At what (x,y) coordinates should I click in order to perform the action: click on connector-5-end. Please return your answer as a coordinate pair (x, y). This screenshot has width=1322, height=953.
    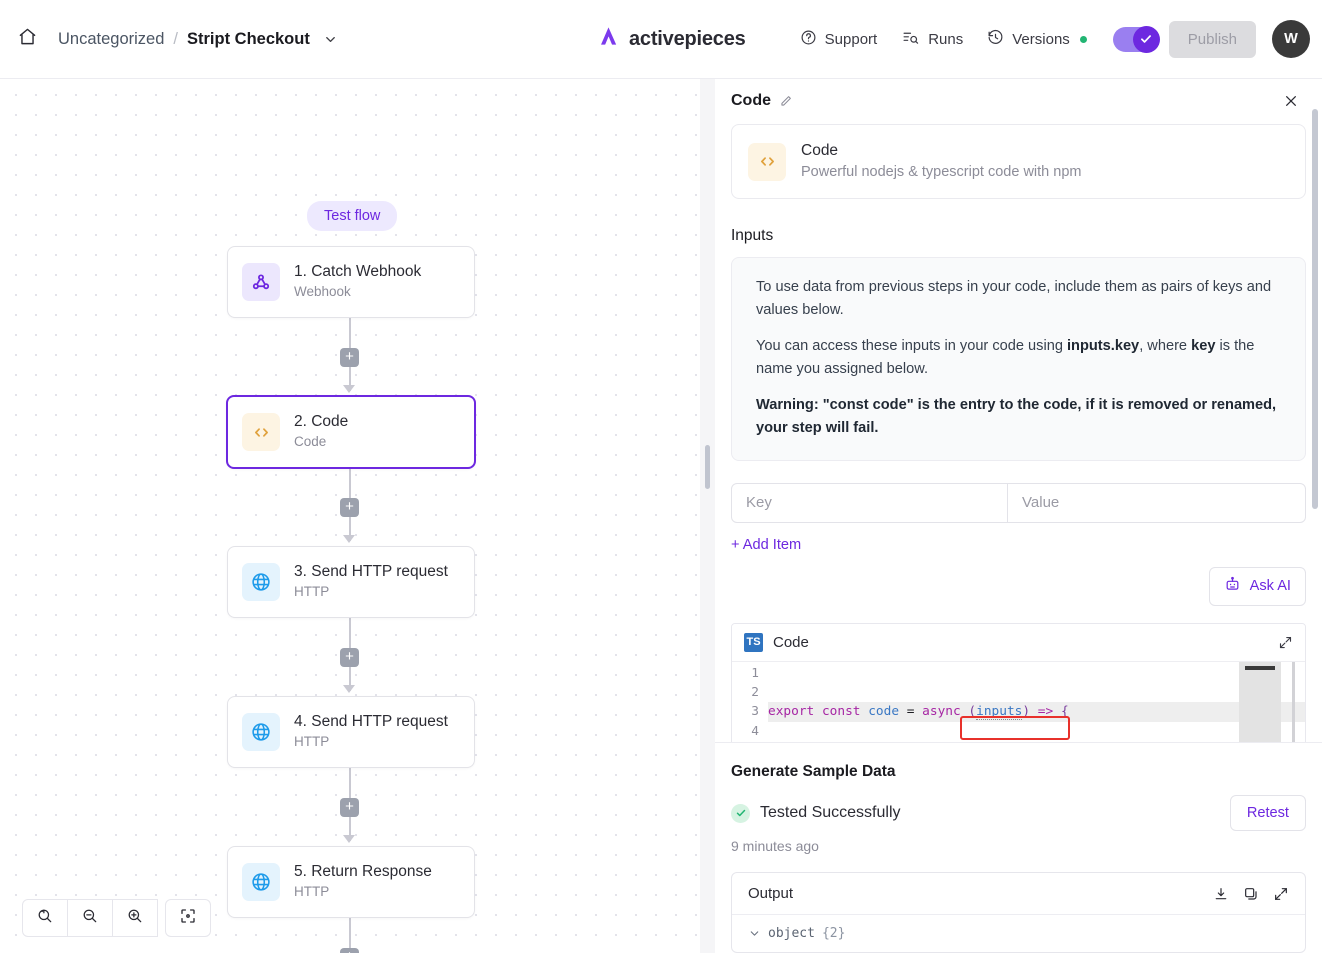
    Looking at the image, I should click on (350, 935).